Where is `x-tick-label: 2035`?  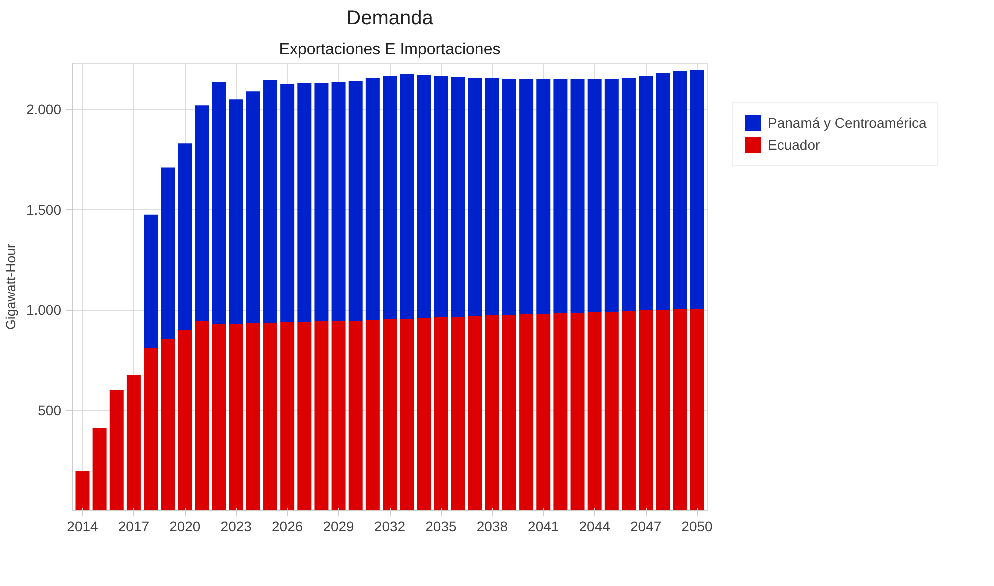 x-tick-label: 2035 is located at coordinates (441, 526).